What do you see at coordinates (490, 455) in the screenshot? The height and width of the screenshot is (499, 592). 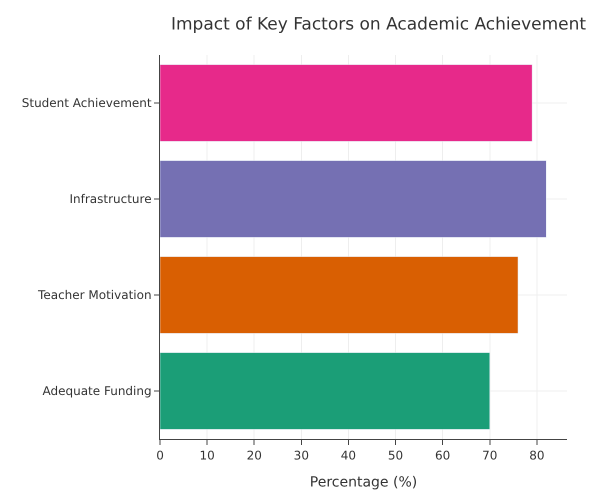 I see `x-tick-label: 70` at bounding box center [490, 455].